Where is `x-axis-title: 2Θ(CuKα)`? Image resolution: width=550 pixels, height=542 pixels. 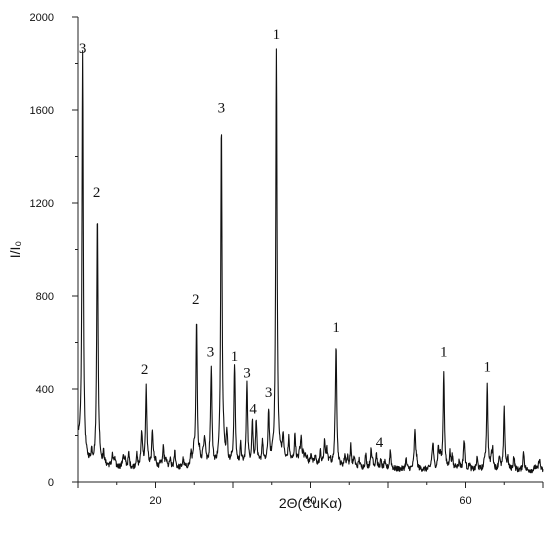 x-axis-title: 2Θ(CuKα) is located at coordinates (310, 503).